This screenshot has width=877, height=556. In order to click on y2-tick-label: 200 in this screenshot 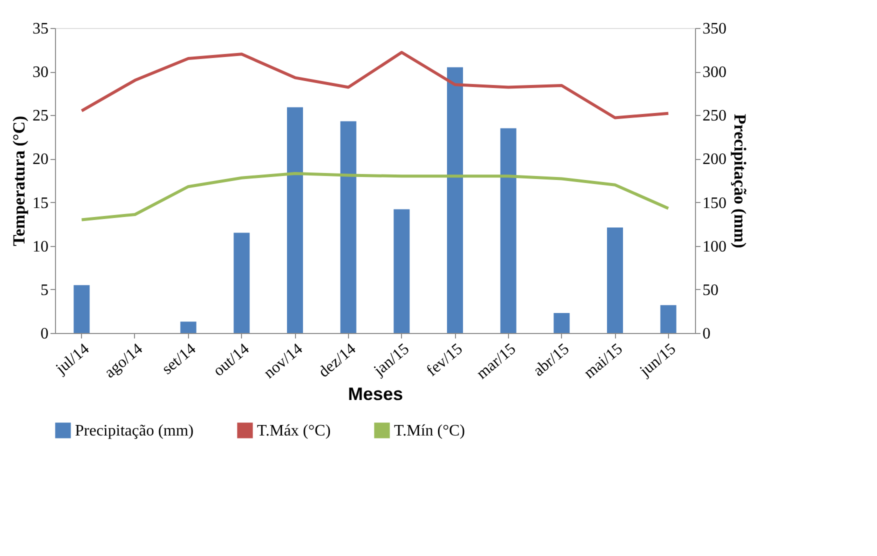, I will do `click(714, 159)`.